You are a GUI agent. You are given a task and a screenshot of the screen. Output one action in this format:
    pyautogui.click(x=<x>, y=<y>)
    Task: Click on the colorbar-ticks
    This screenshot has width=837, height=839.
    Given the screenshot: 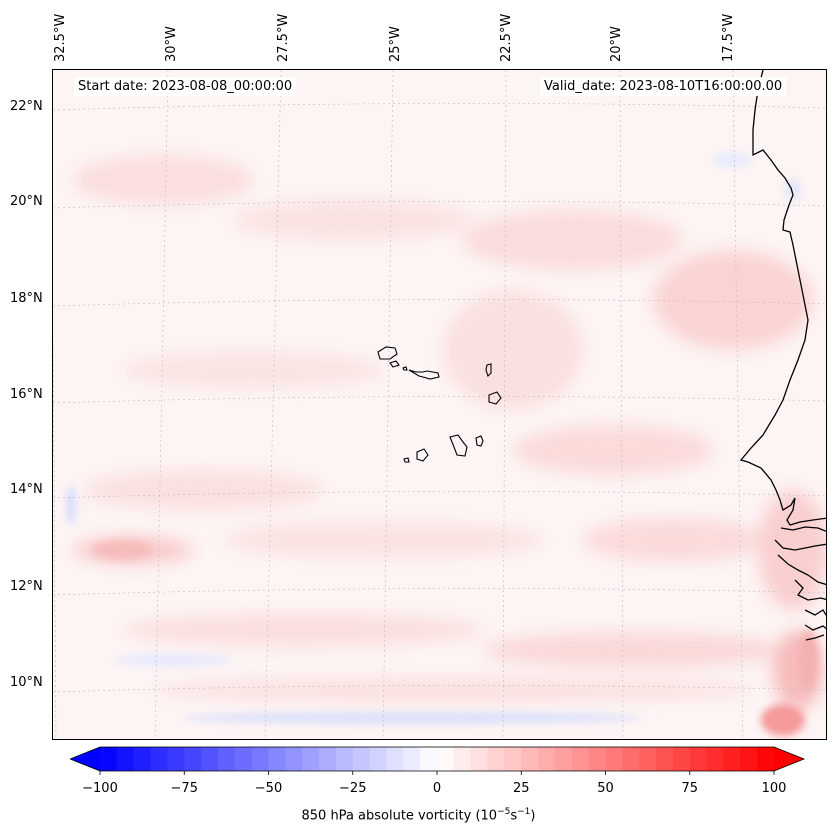 What is the action you would take?
    pyautogui.click(x=437, y=773)
    